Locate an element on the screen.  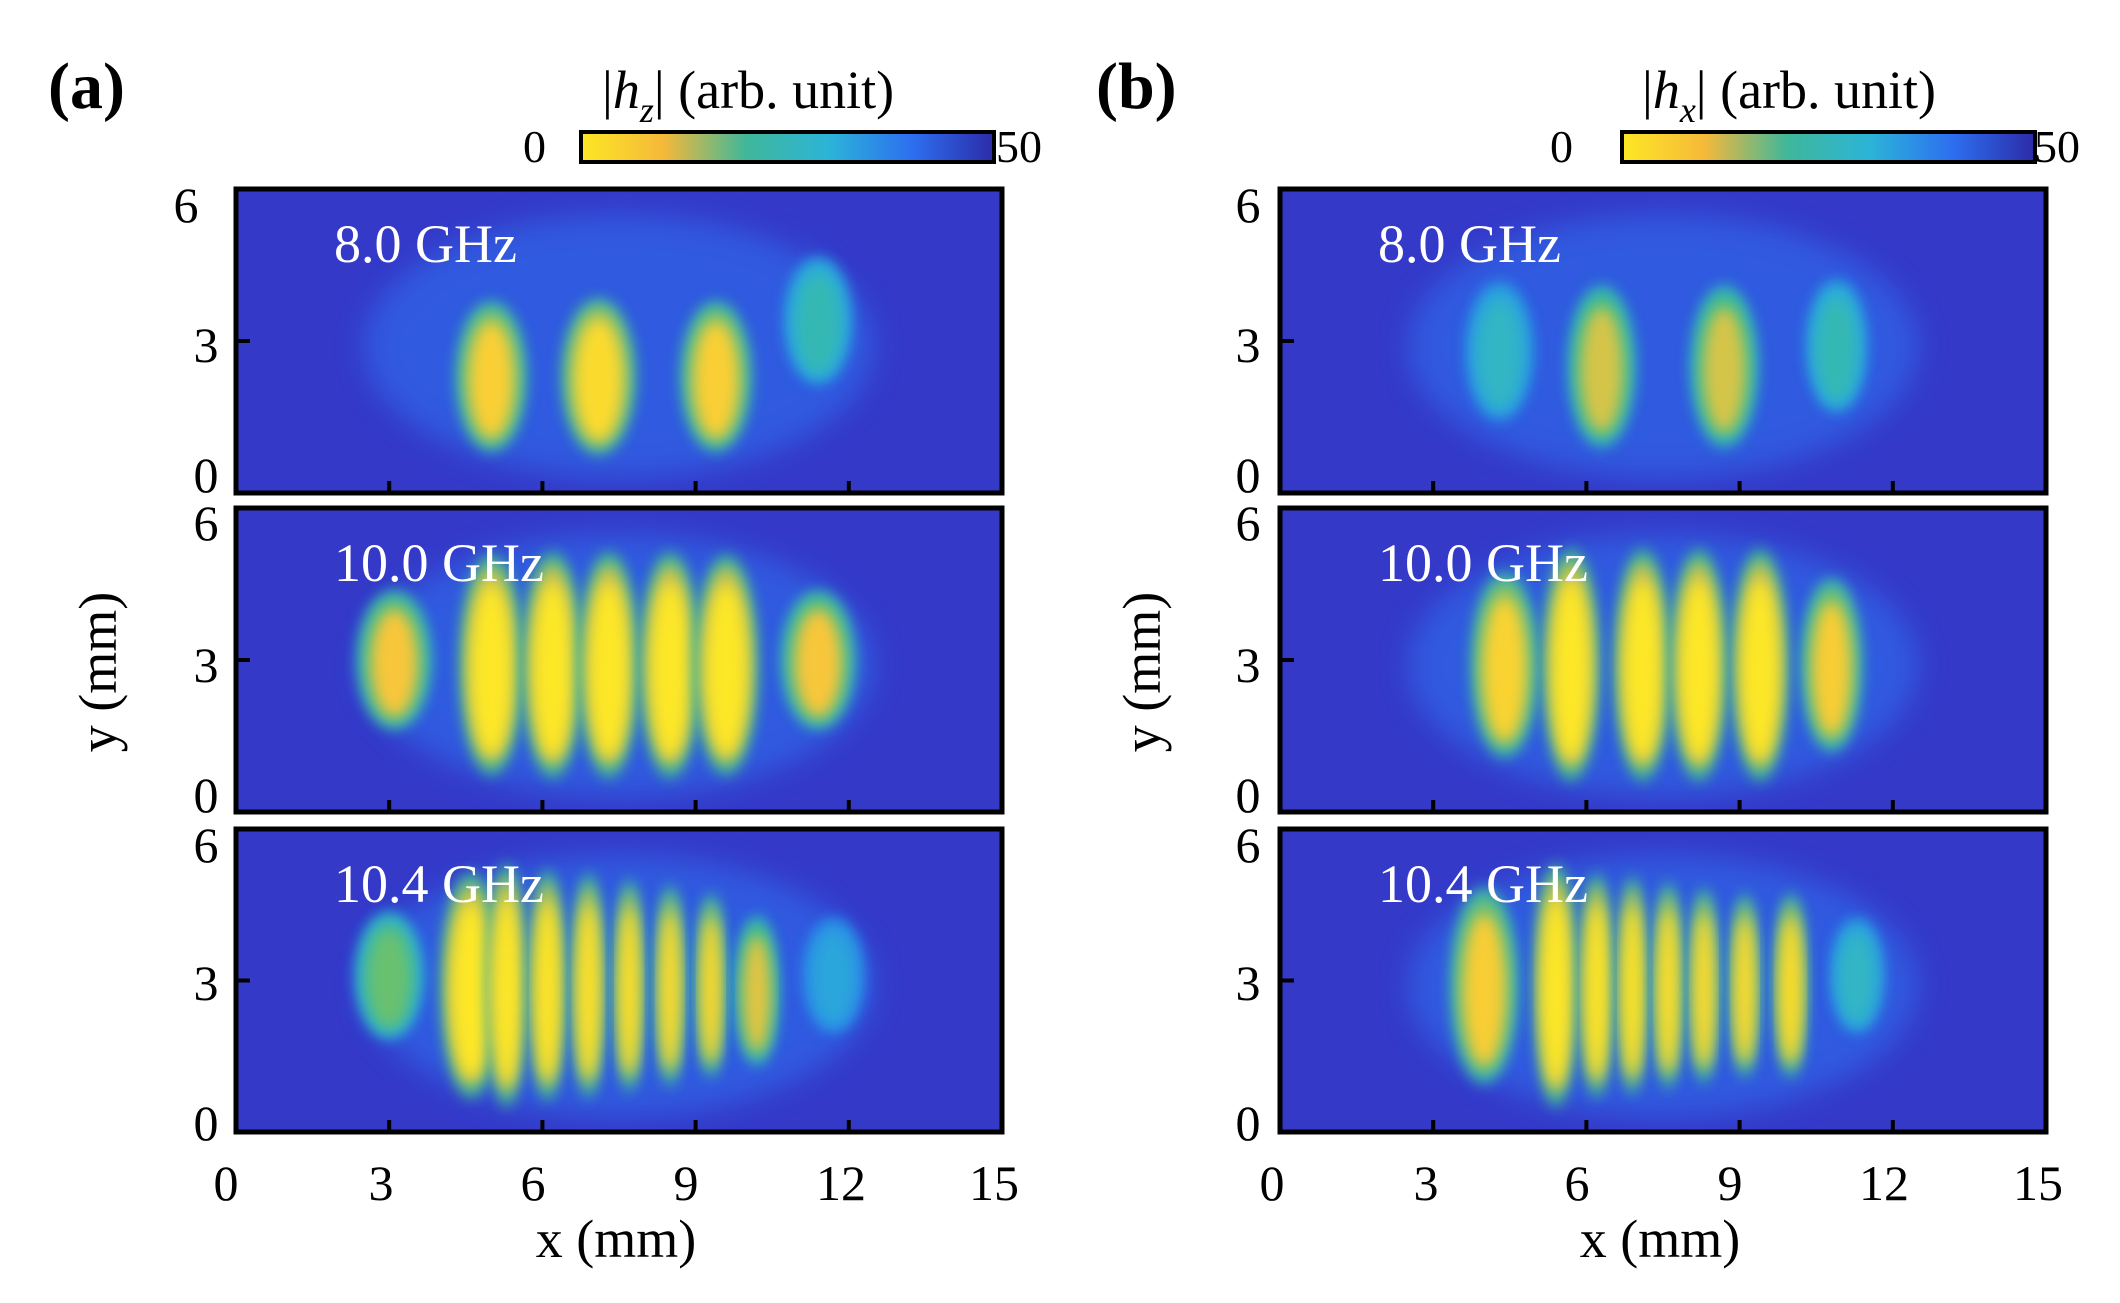
panel-a-sub2-ytick-6: 6 is located at coordinates (206, 523).